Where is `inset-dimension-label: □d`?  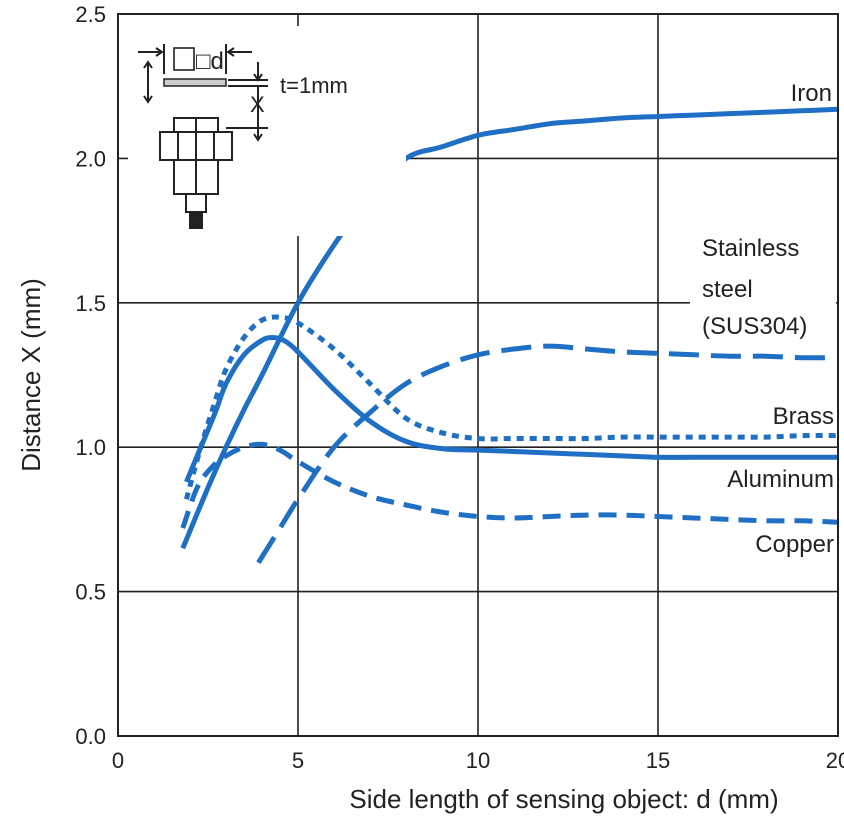
inset-dimension-label: □d is located at coordinates (210, 61).